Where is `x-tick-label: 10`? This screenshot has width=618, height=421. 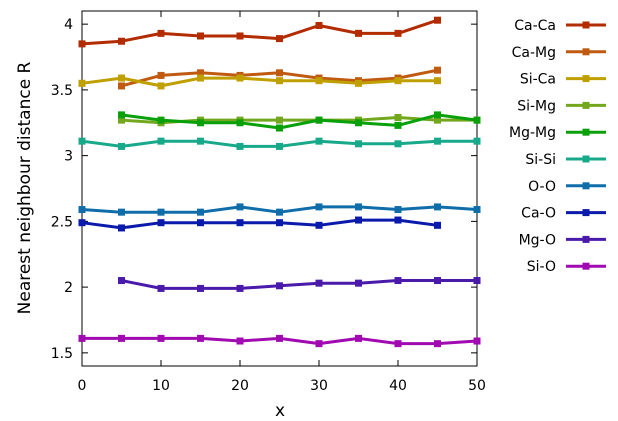
x-tick-label: 10 is located at coordinates (161, 386).